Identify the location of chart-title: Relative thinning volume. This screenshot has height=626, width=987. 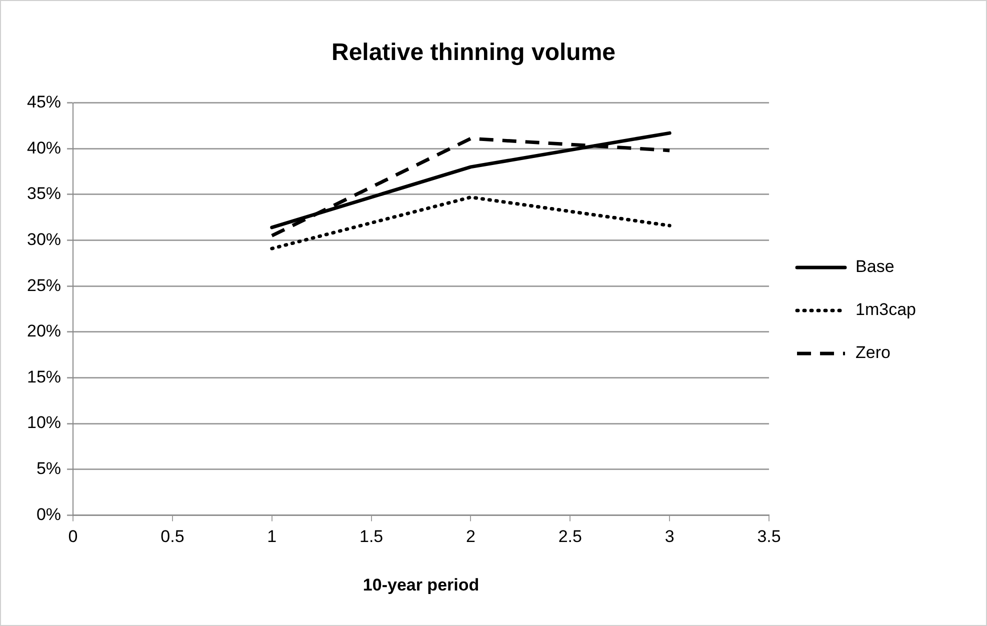
(473, 52).